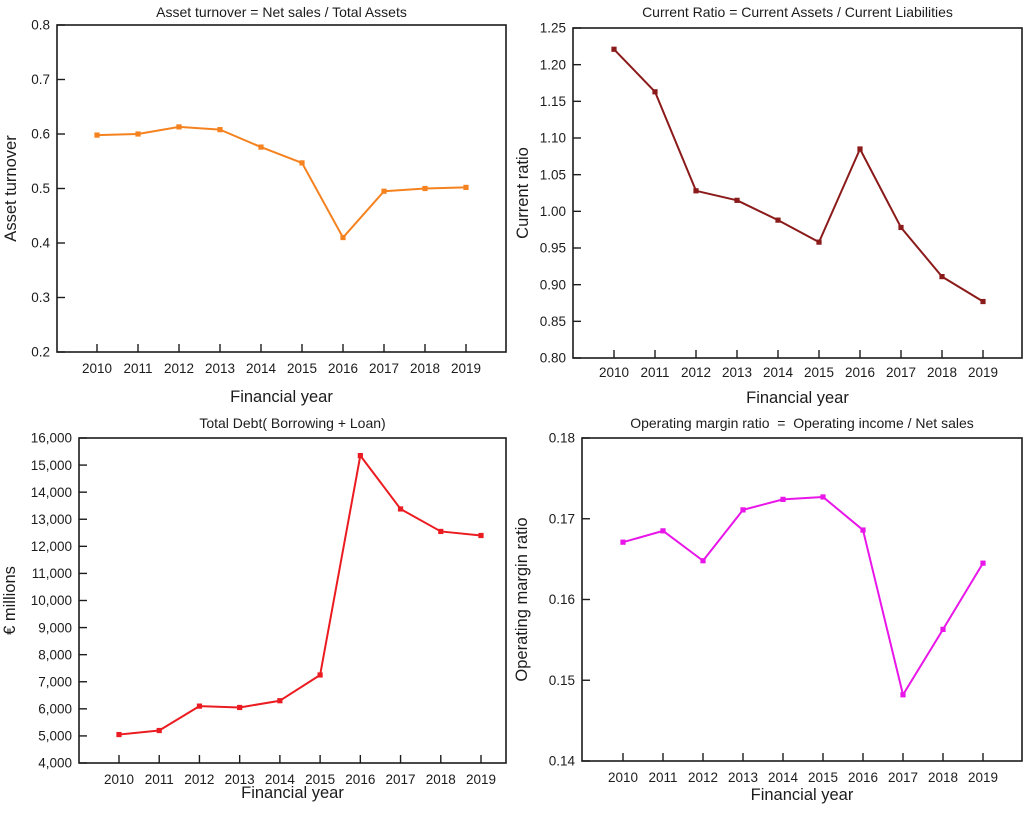 The width and height of the screenshot is (1024, 813). What do you see at coordinates (51, 438) in the screenshot?
I see `y-tick-label: 16,000` at bounding box center [51, 438].